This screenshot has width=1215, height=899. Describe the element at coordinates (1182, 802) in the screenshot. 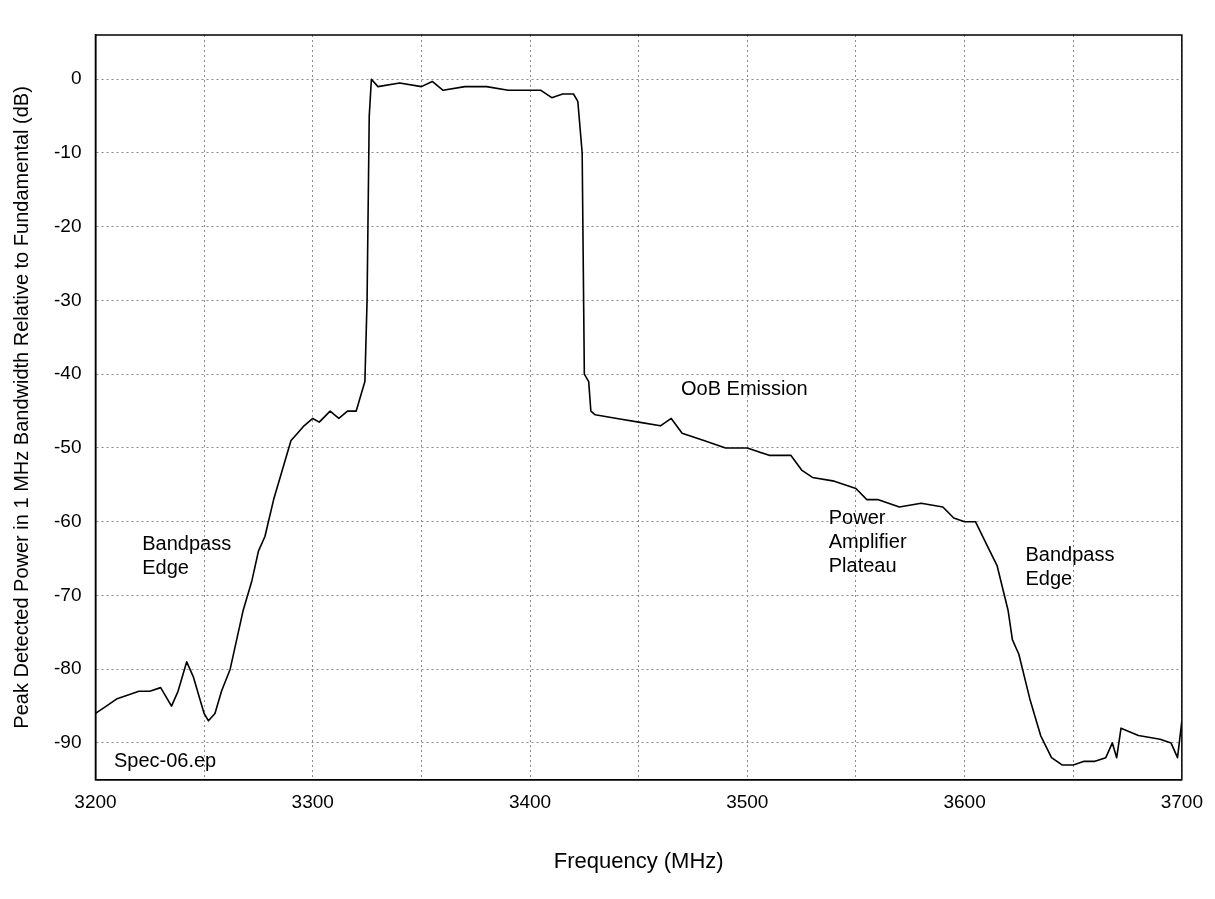

I see `x-tick-label: 3700` at that location.